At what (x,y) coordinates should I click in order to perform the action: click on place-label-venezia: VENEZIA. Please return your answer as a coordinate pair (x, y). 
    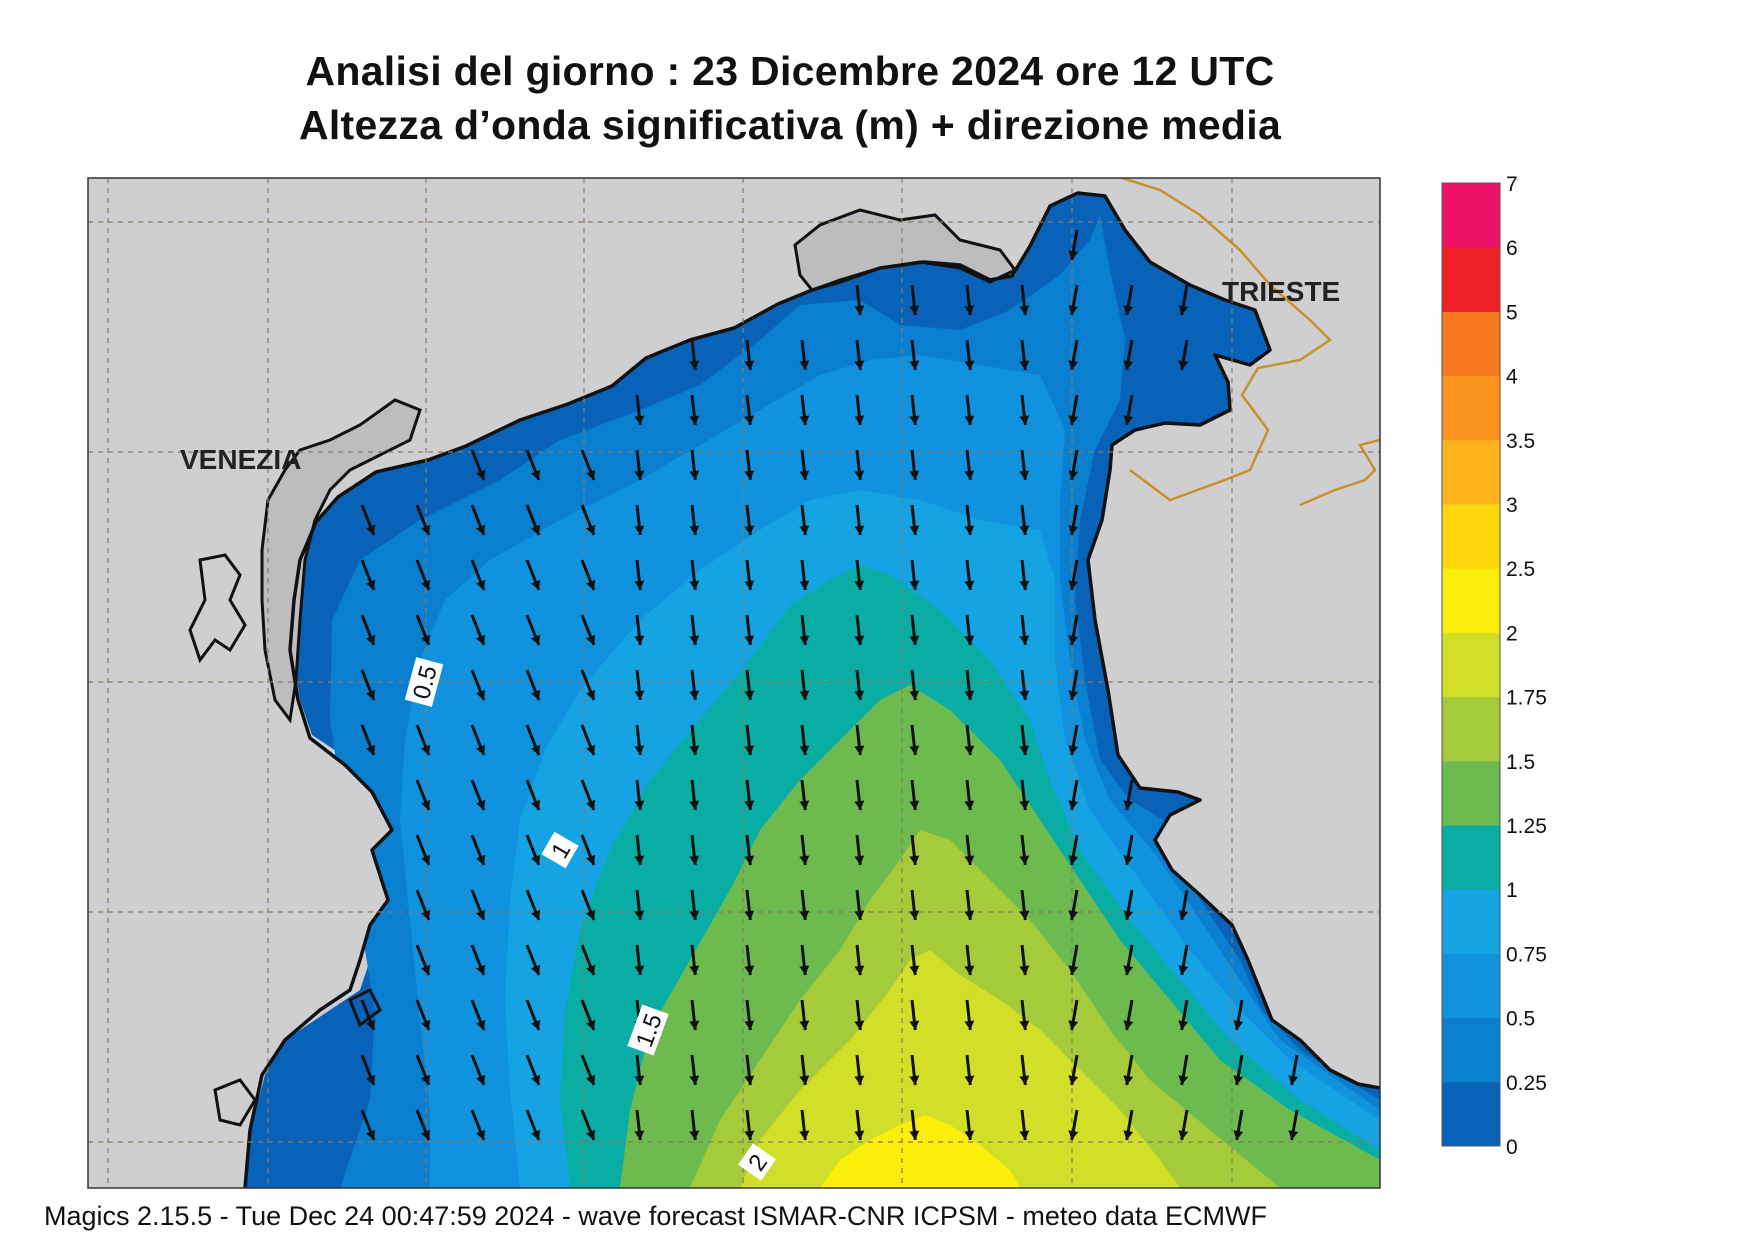
    Looking at the image, I should click on (240, 459).